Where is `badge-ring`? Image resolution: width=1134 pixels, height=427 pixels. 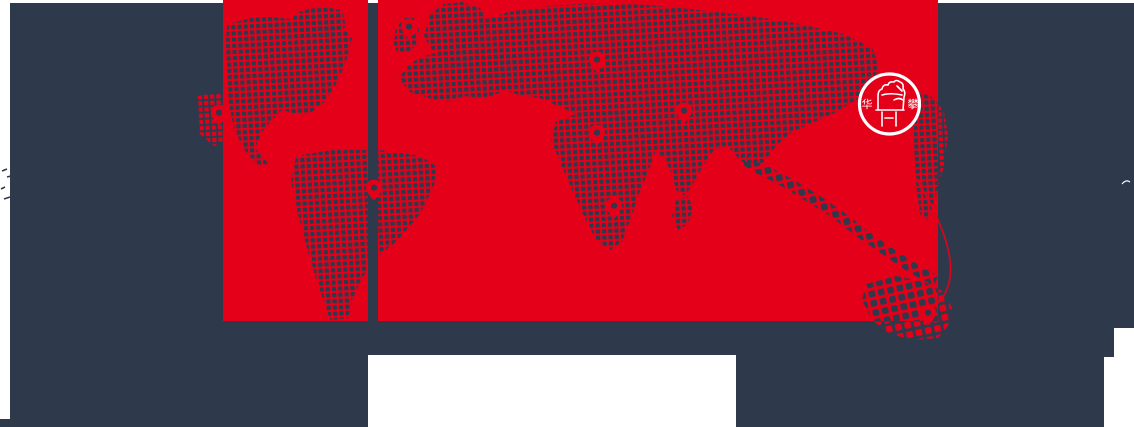
badge-ring is located at coordinates (889, 104).